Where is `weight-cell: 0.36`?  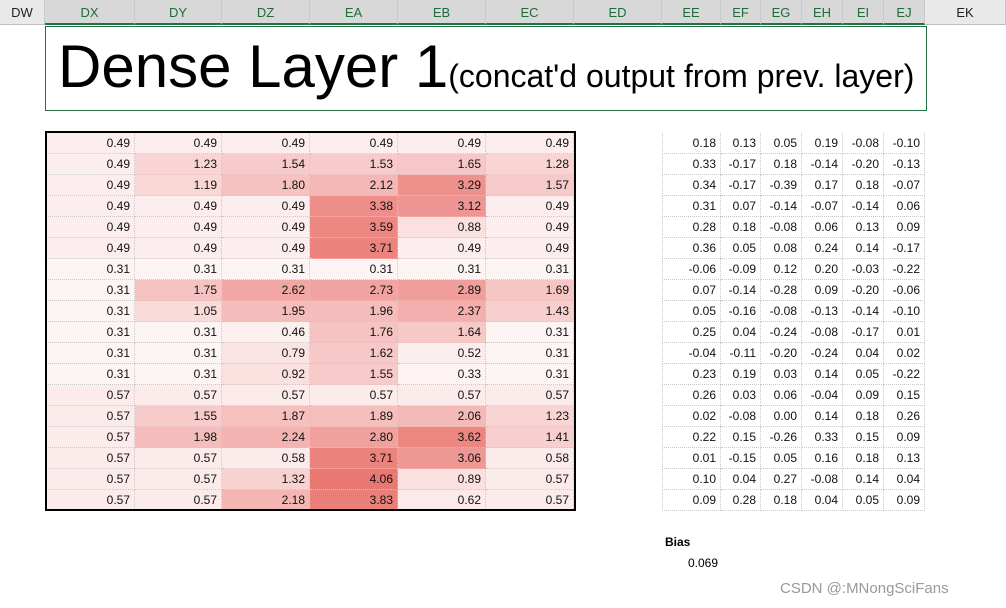 weight-cell: 0.36 is located at coordinates (691, 248).